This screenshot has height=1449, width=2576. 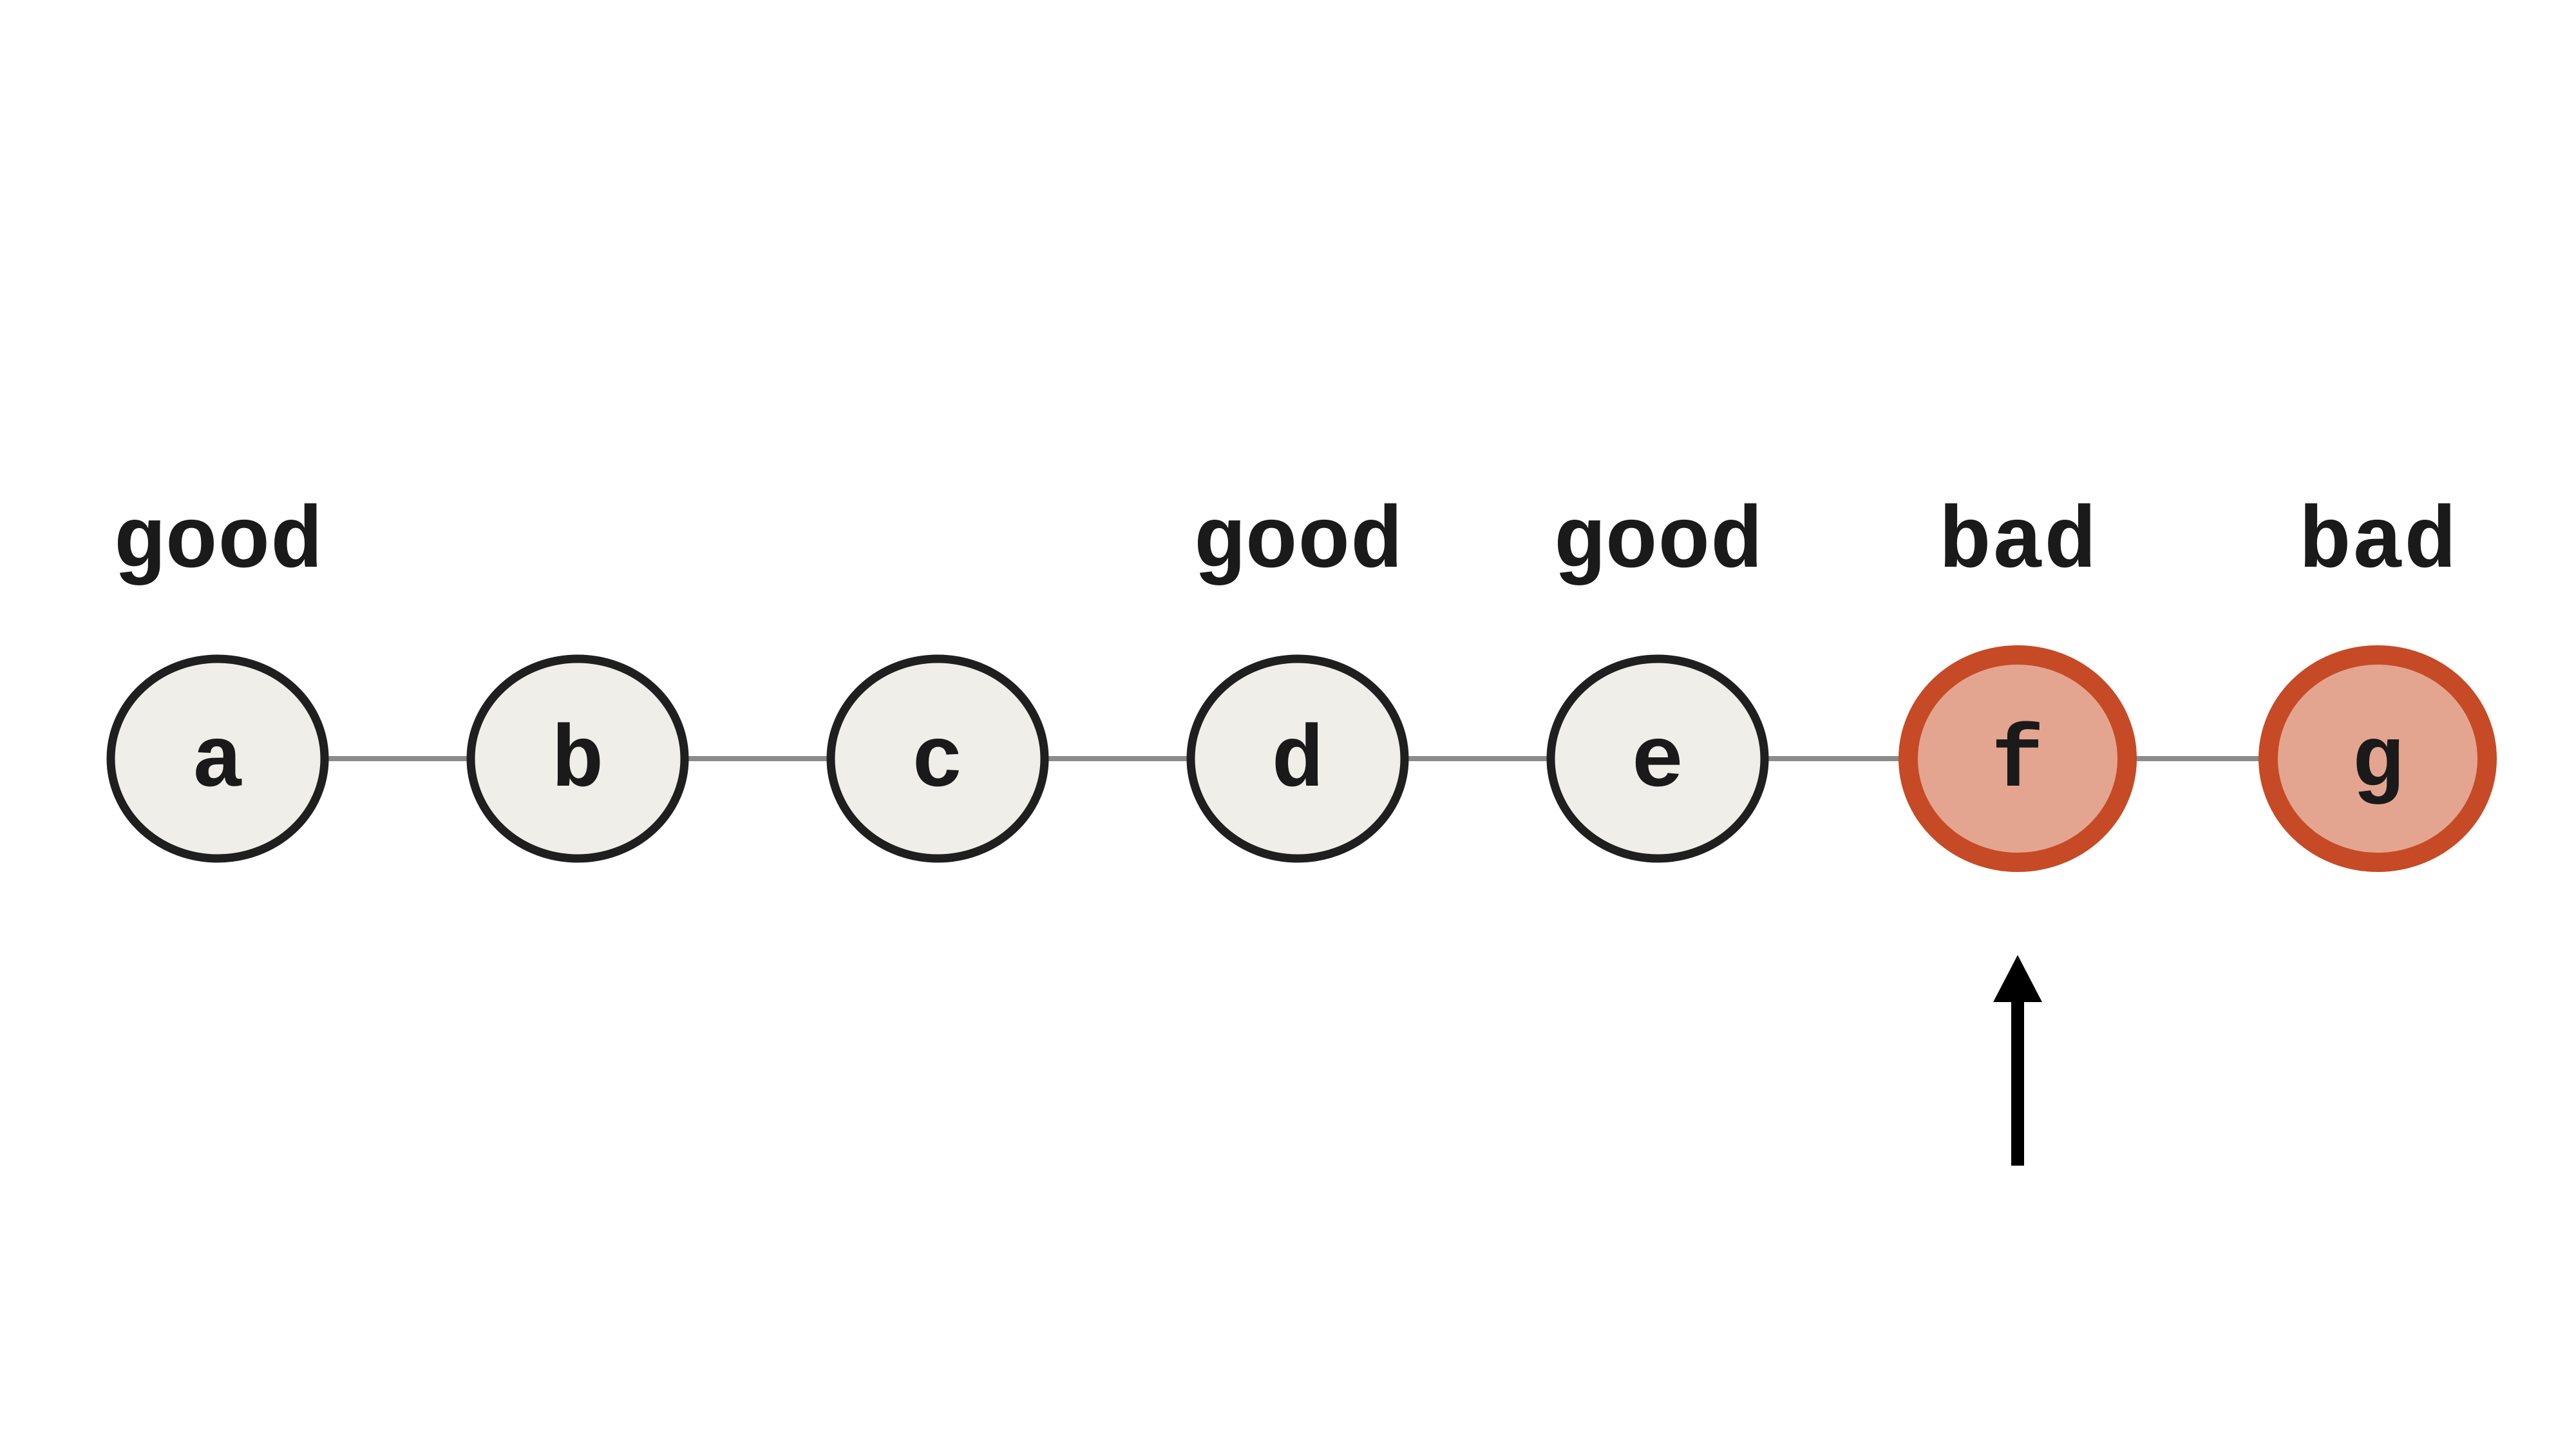 I want to click on commit-node-c: c, so click(x=938, y=758).